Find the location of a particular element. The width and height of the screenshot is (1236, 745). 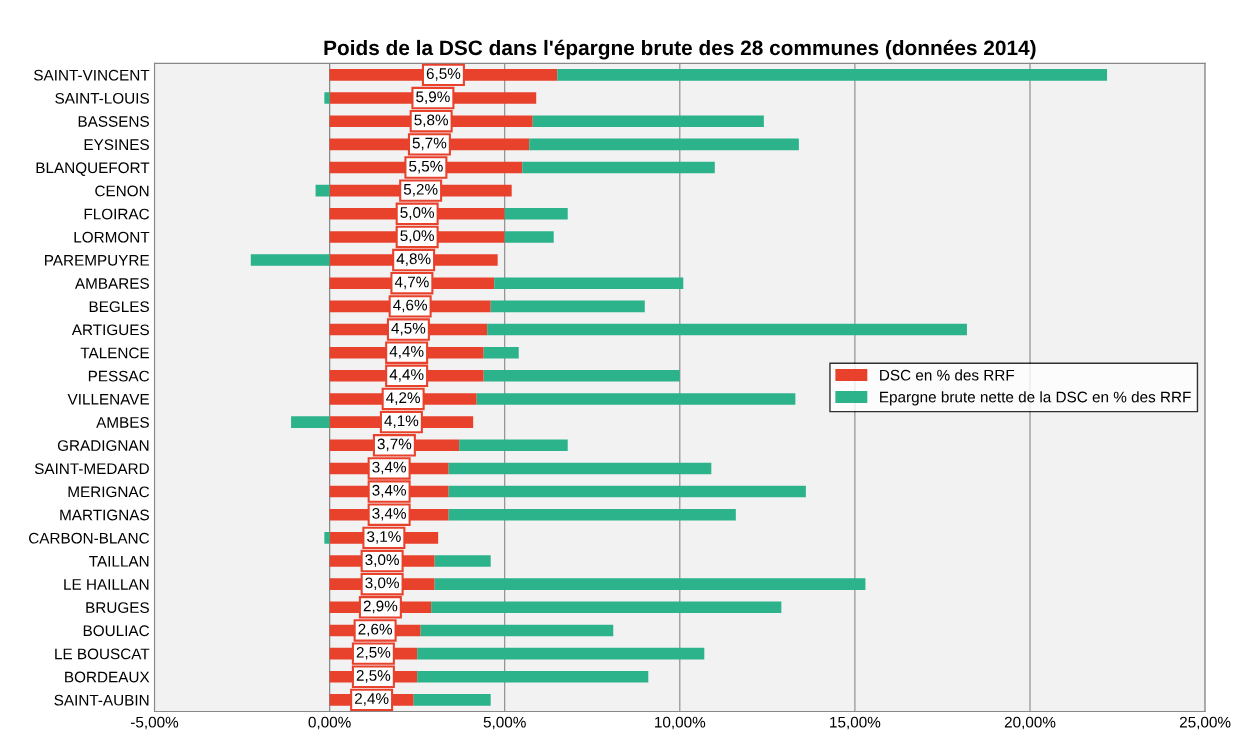

data-label: 5,5% is located at coordinates (426, 167).